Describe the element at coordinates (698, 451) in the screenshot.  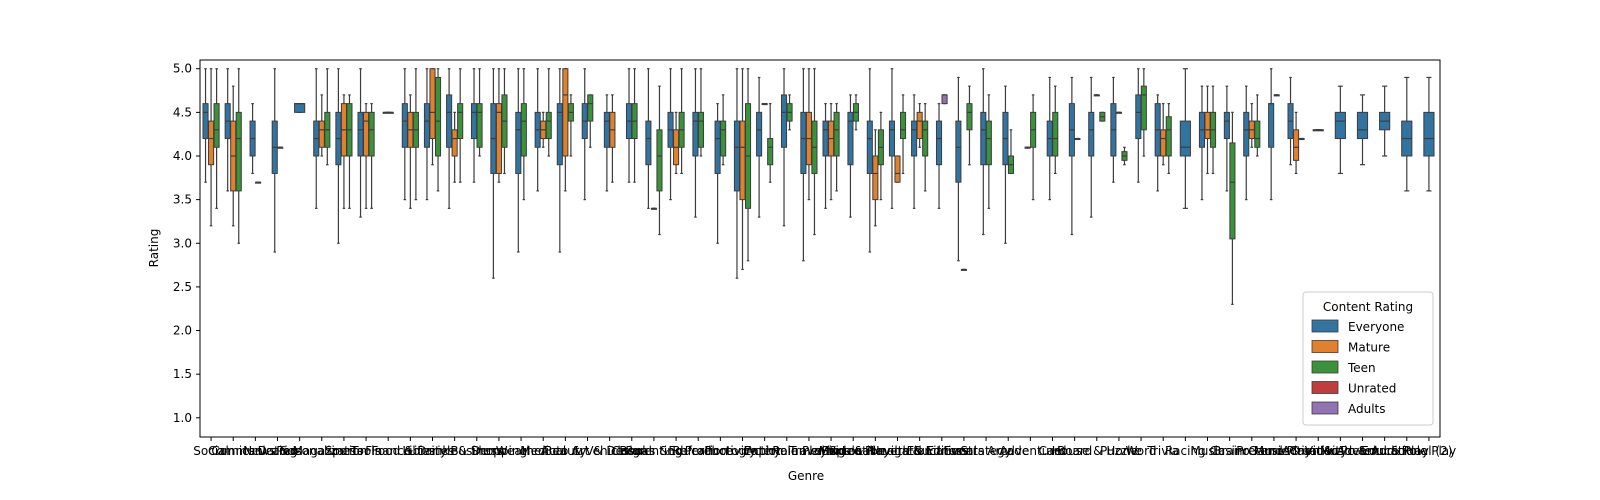
I see `x-tick-label: Education` at that location.